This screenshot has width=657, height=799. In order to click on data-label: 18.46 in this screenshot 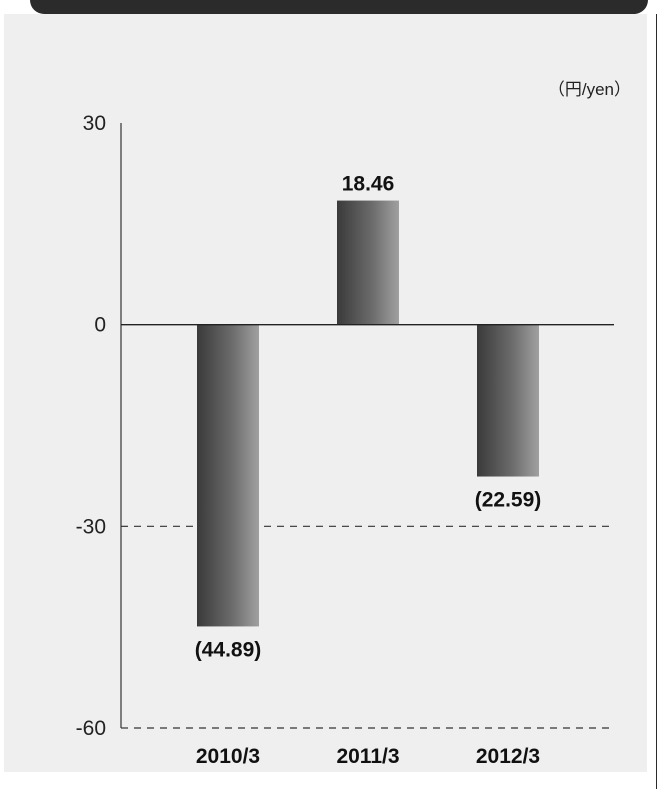, I will do `click(368, 184)`.